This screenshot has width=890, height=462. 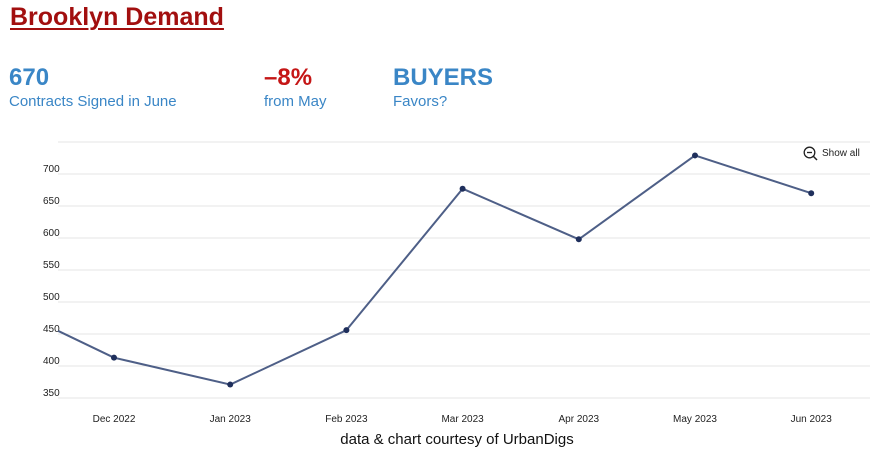 What do you see at coordinates (51, 361) in the screenshot?
I see `y-tick-label: 400` at bounding box center [51, 361].